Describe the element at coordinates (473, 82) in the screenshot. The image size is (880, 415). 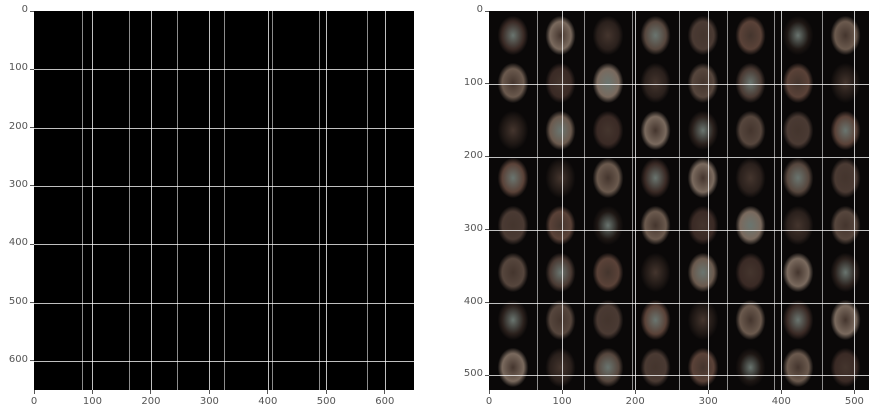
I see `right-y-tick-label: 100` at that location.